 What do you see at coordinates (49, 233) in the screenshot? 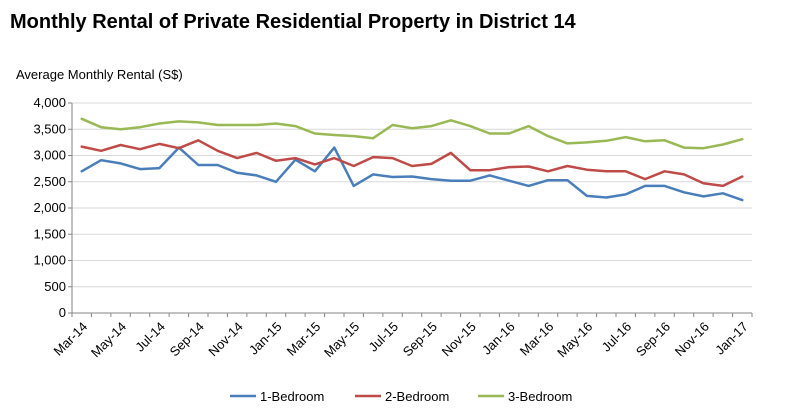
I see `y-tick-label: 1,500` at bounding box center [49, 233].